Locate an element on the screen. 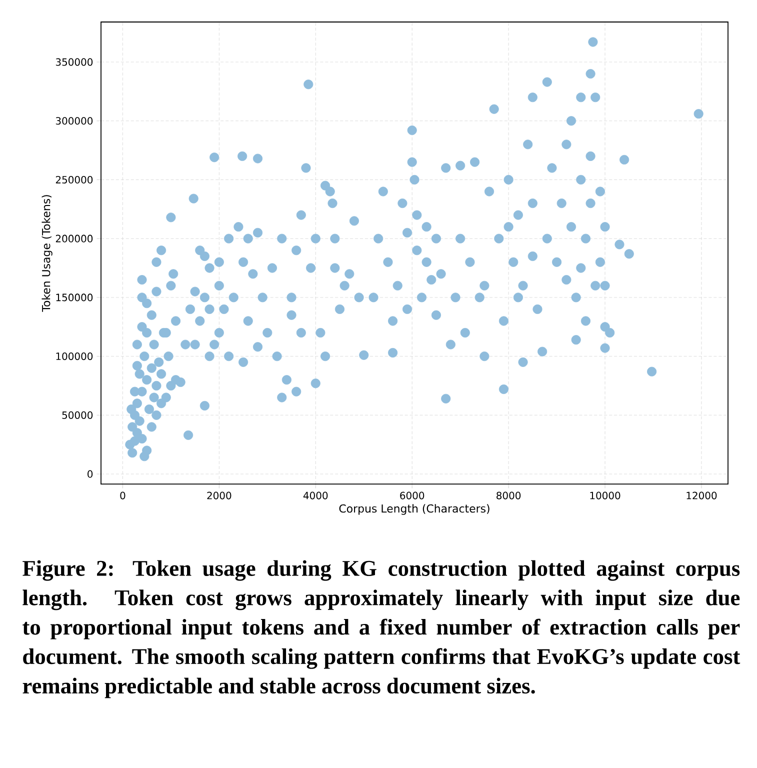 The width and height of the screenshot is (757, 768). y-tick-label: 50000 is located at coordinates (77, 415).